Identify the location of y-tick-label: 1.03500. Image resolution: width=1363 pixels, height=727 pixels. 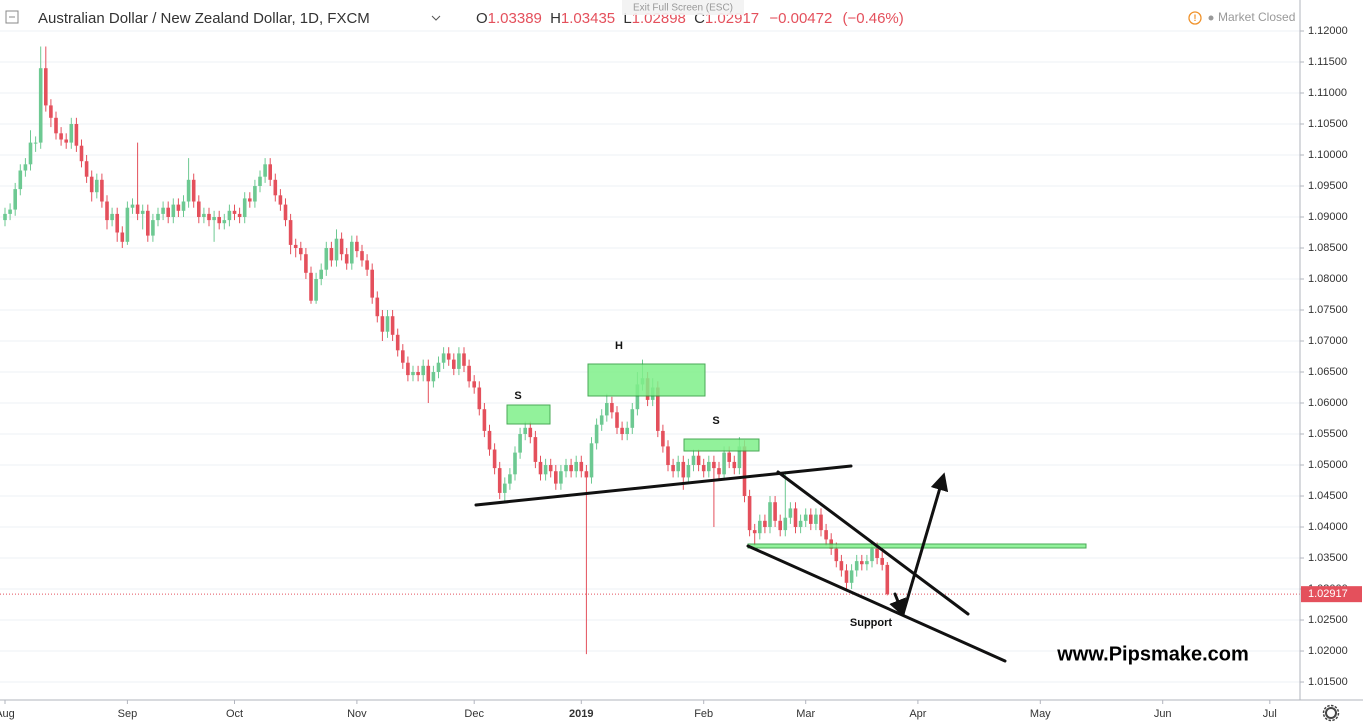
(1328, 558).